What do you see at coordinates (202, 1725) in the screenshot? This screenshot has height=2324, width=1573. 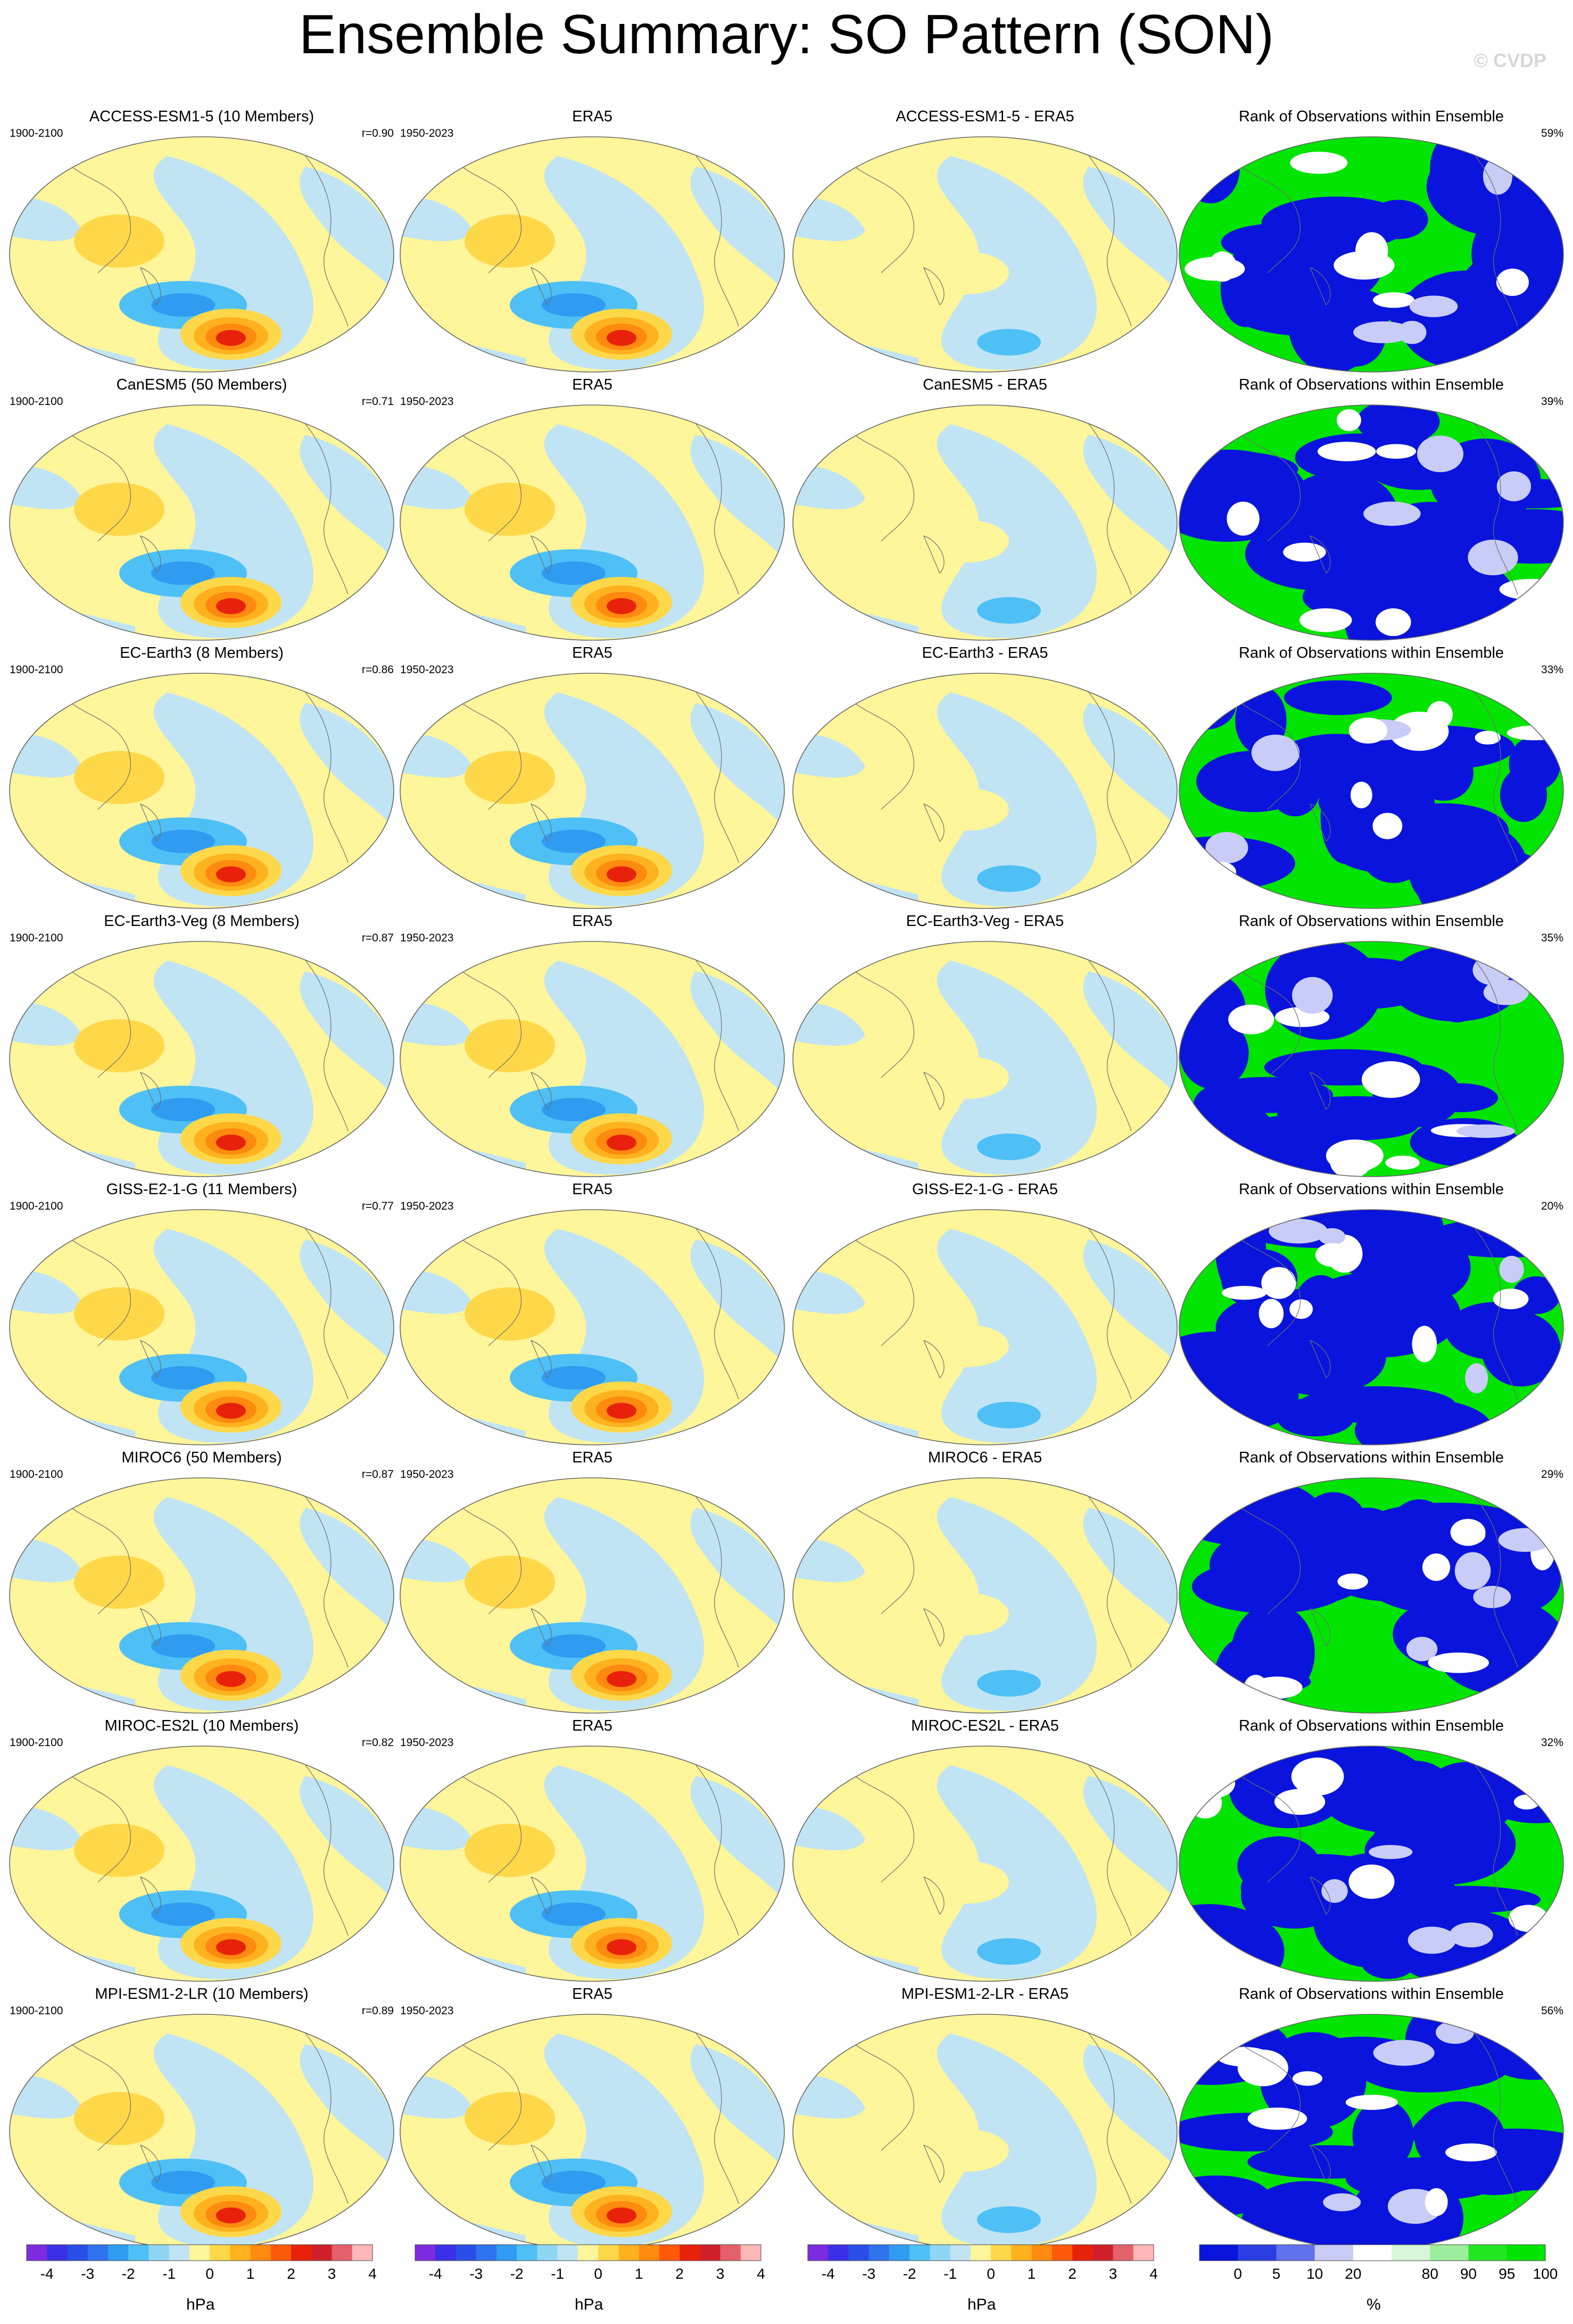 I see `panel-title: MIROC-ES2L (10 Members)` at bounding box center [202, 1725].